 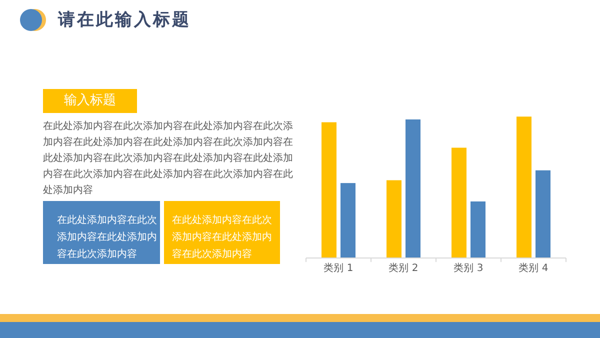 I want to click on text: 在此处添加内容在此次添加内容在此处添加内容在此次添加内容在此处添加内容在此处添加内容在此次添加内容在此处添加内容在此次添加内容在此处添加内容在此处添加内容在此次添加内容在此处添加内容在此次添加内容在此处添加内容, so click(x=168, y=159).